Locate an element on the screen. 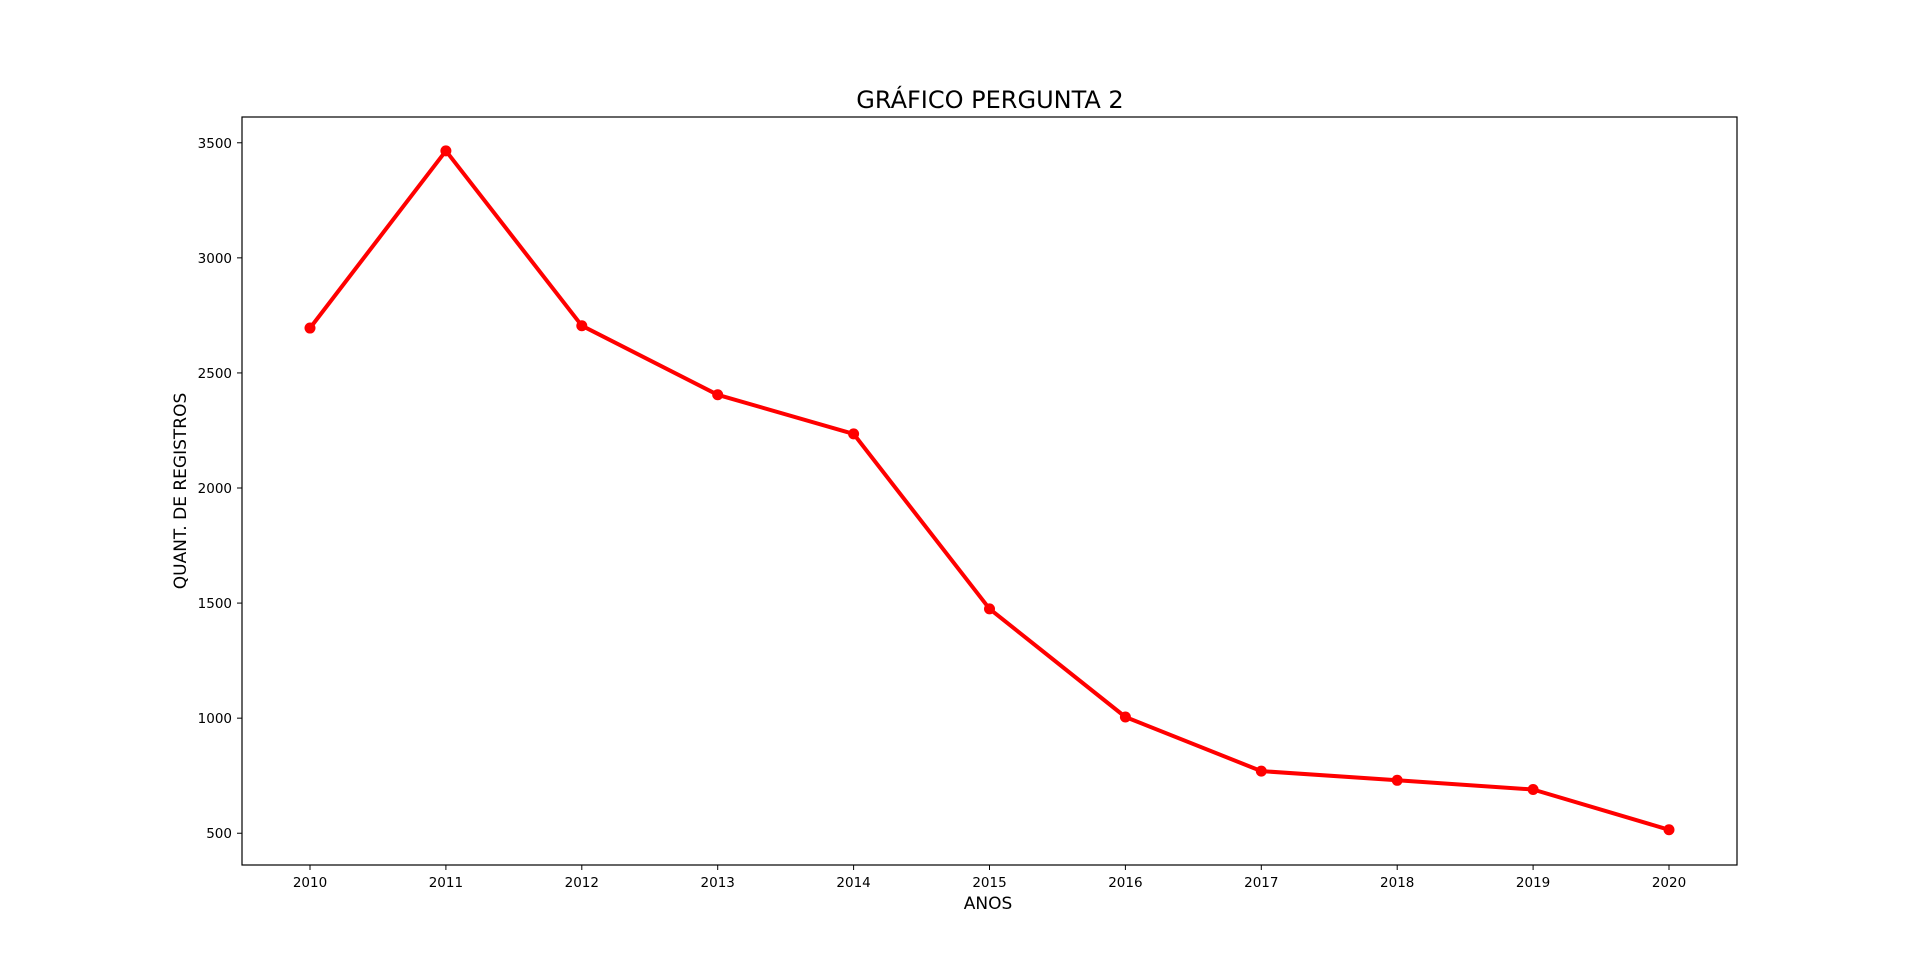 The image size is (1920, 967). x-tick-label: 2012 is located at coordinates (582, 883).